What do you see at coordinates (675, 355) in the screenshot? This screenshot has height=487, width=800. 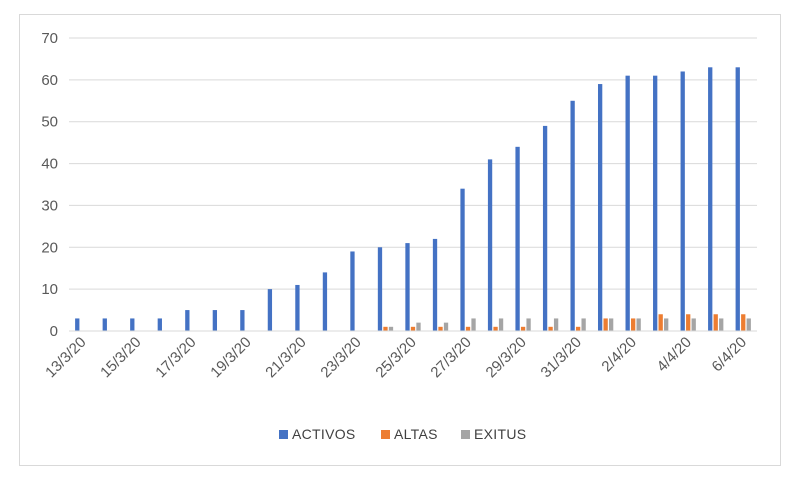 I see `x-tick-label: 4/4/20` at bounding box center [675, 355].